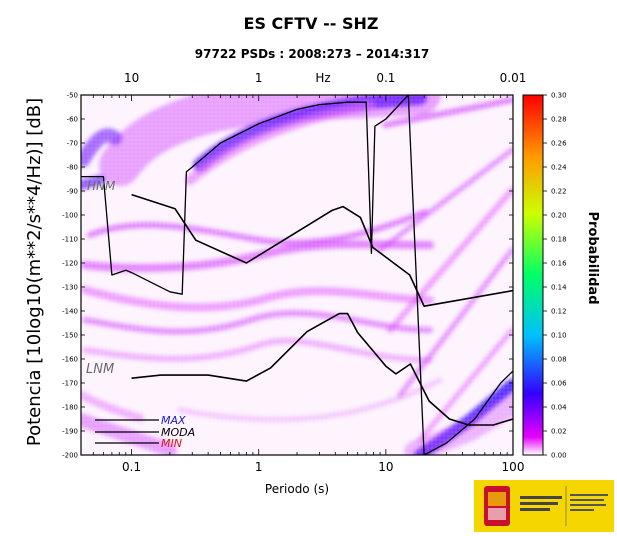  Describe the element at coordinates (513, 467) in the screenshot. I see `x-tick-label: 100` at that location.